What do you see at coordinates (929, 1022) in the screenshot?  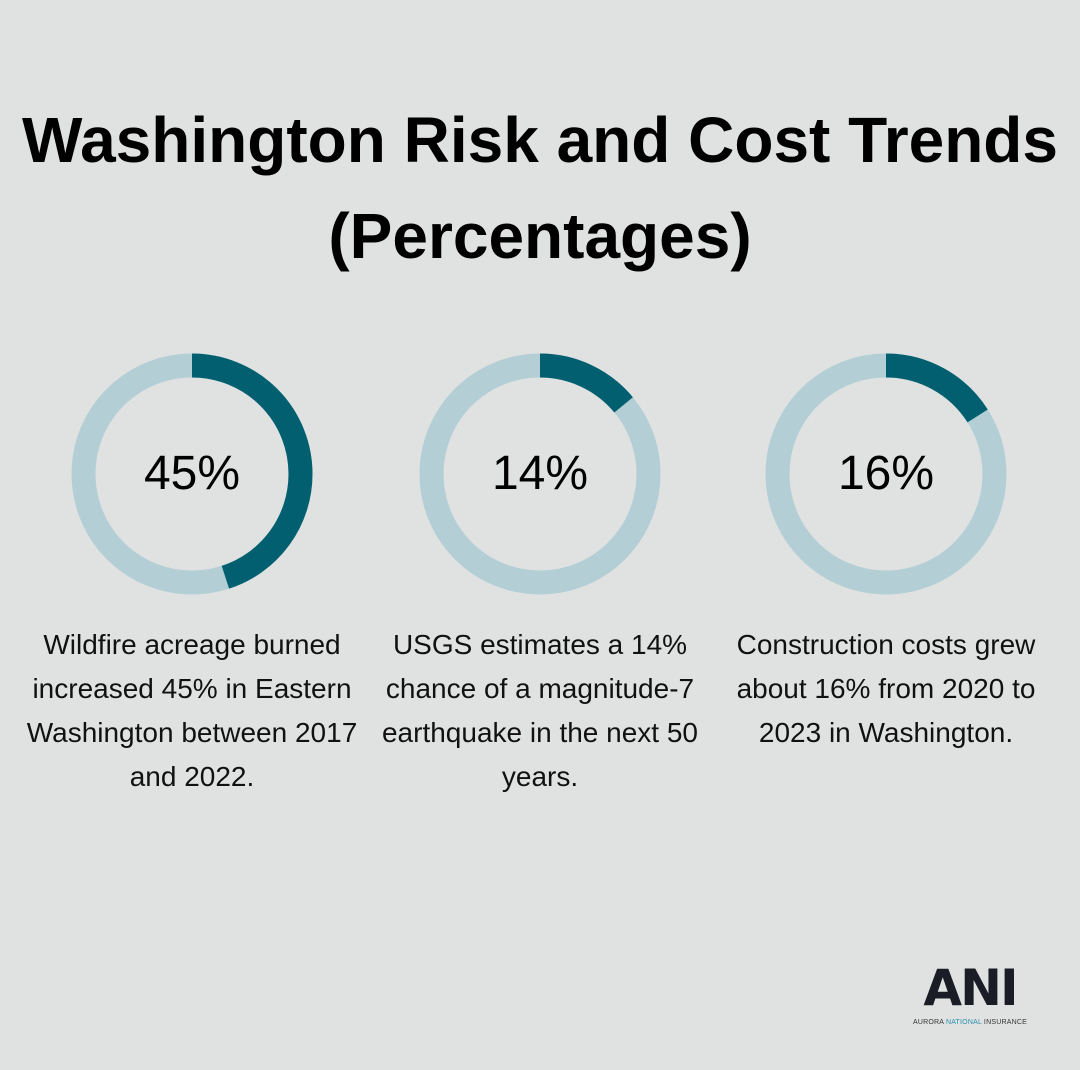 I see `logo-name-a: AURORA` at bounding box center [929, 1022].